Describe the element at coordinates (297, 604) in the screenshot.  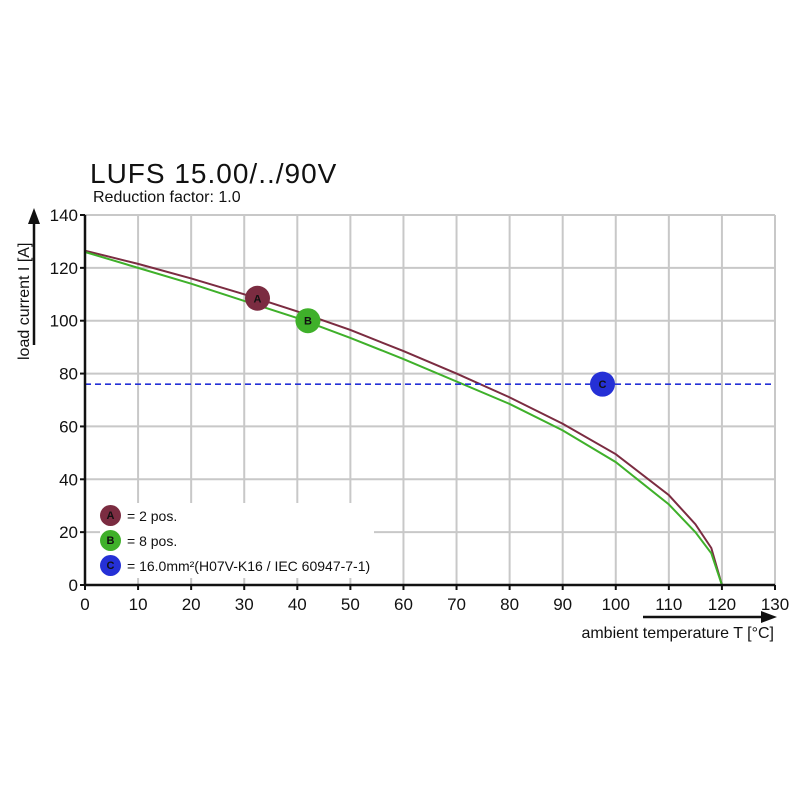
I see `x-tick-label: 40` at that location.